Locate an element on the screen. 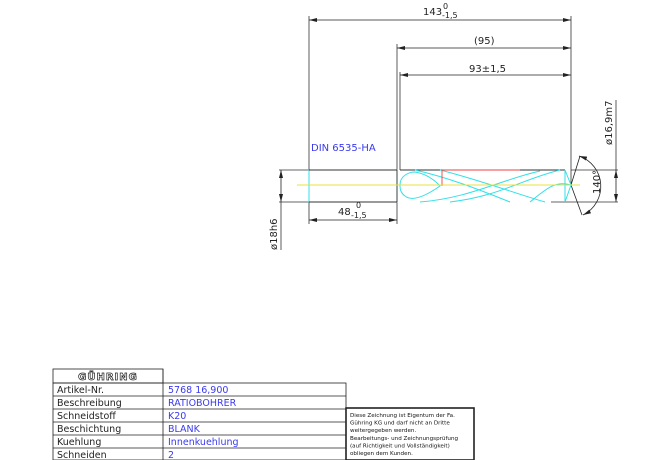  row-label: Beschichtung is located at coordinates (89, 429).